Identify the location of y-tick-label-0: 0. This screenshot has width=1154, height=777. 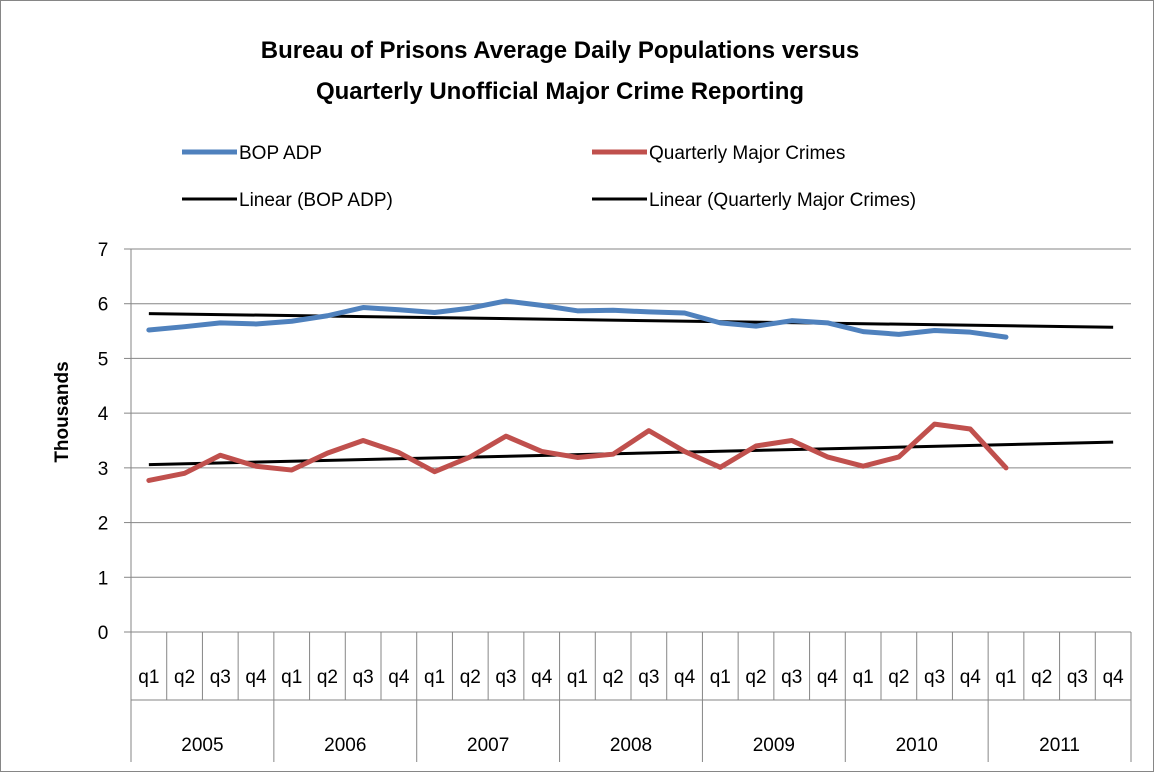
(103, 633).